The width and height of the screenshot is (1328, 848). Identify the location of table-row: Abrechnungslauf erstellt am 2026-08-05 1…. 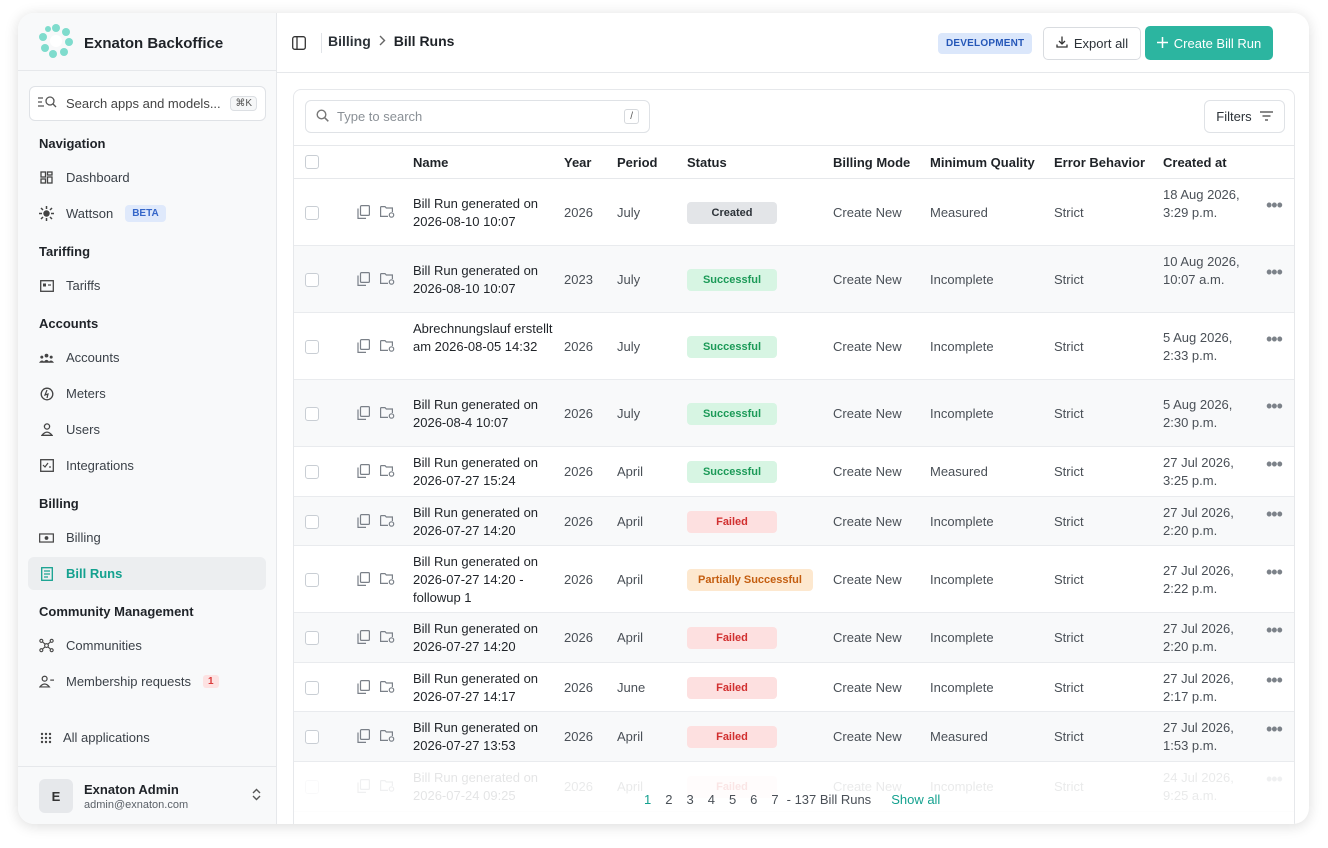
(794, 346).